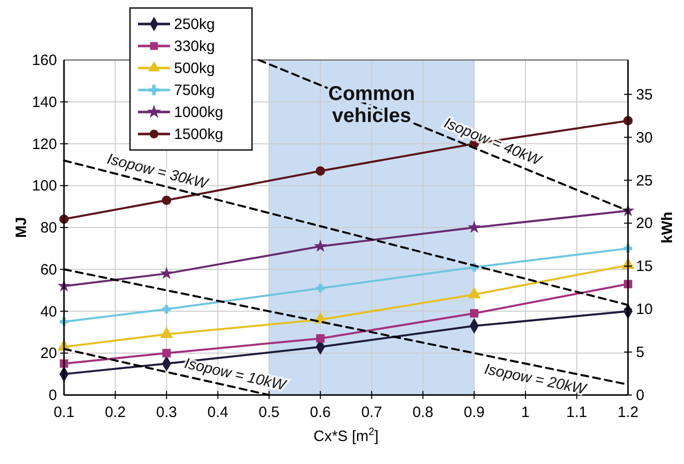  I want to click on y-tick-label: 120, so click(44, 144).